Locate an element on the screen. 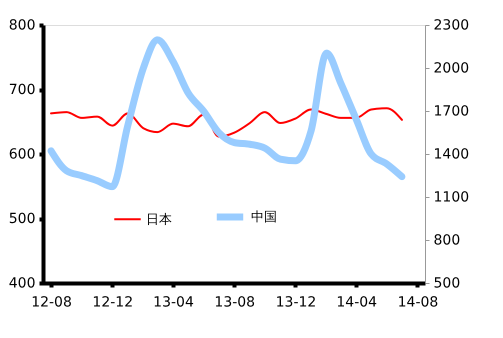  y-tick-label: 600 is located at coordinates (22, 154).